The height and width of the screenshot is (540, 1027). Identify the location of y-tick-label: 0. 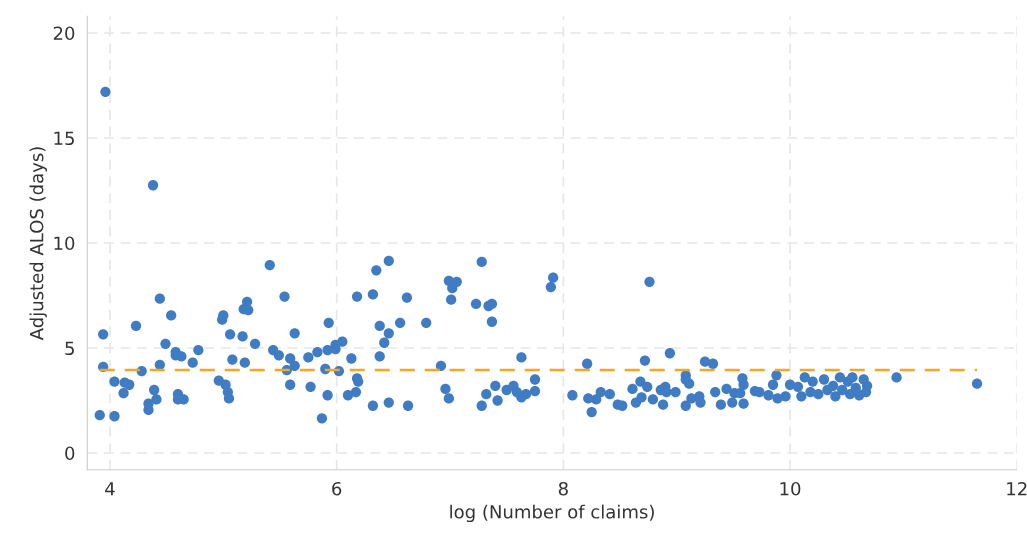
(70, 453).